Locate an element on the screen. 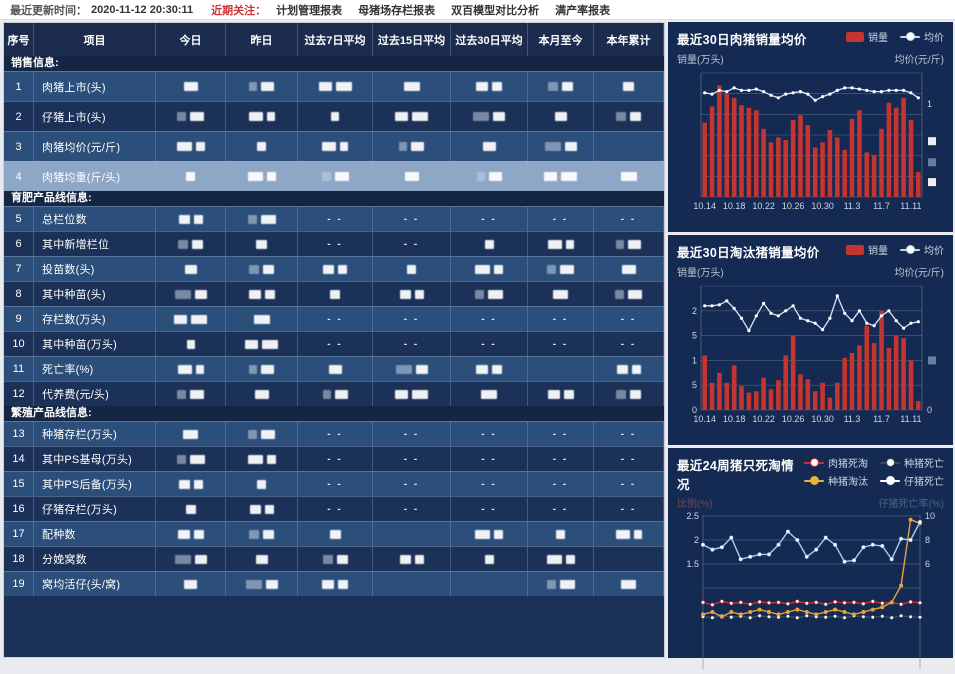 The width and height of the screenshot is (955, 674). x-tick: 10.26 is located at coordinates (793, 206).